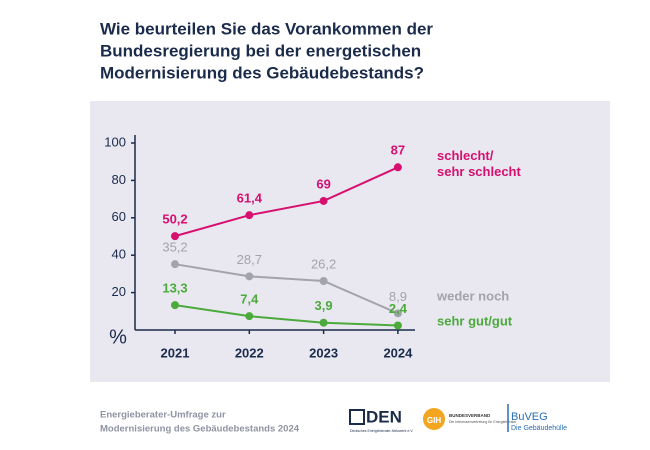  What do you see at coordinates (119, 179) in the screenshot?
I see `y-tick-label: 80` at bounding box center [119, 179].